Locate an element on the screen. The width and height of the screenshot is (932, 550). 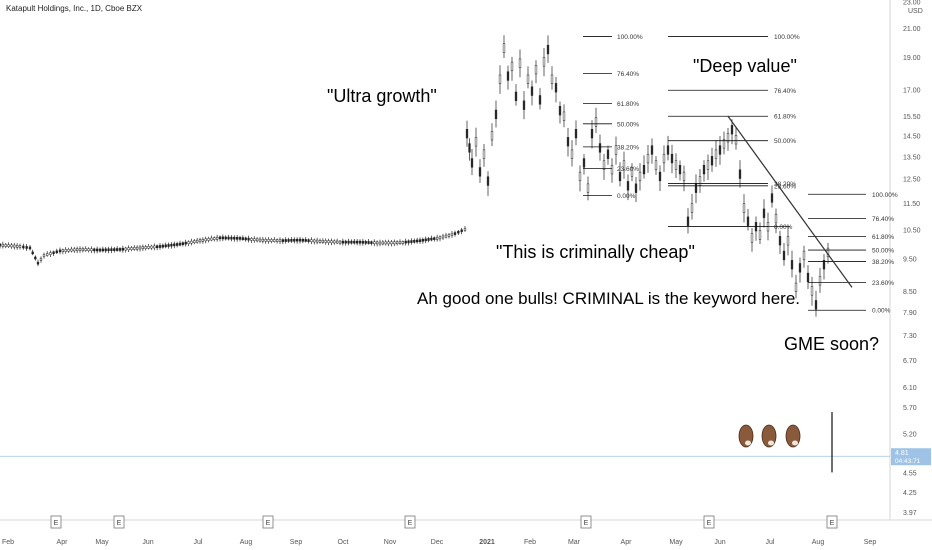
y-tick-label: 17.00 is located at coordinates (912, 90).